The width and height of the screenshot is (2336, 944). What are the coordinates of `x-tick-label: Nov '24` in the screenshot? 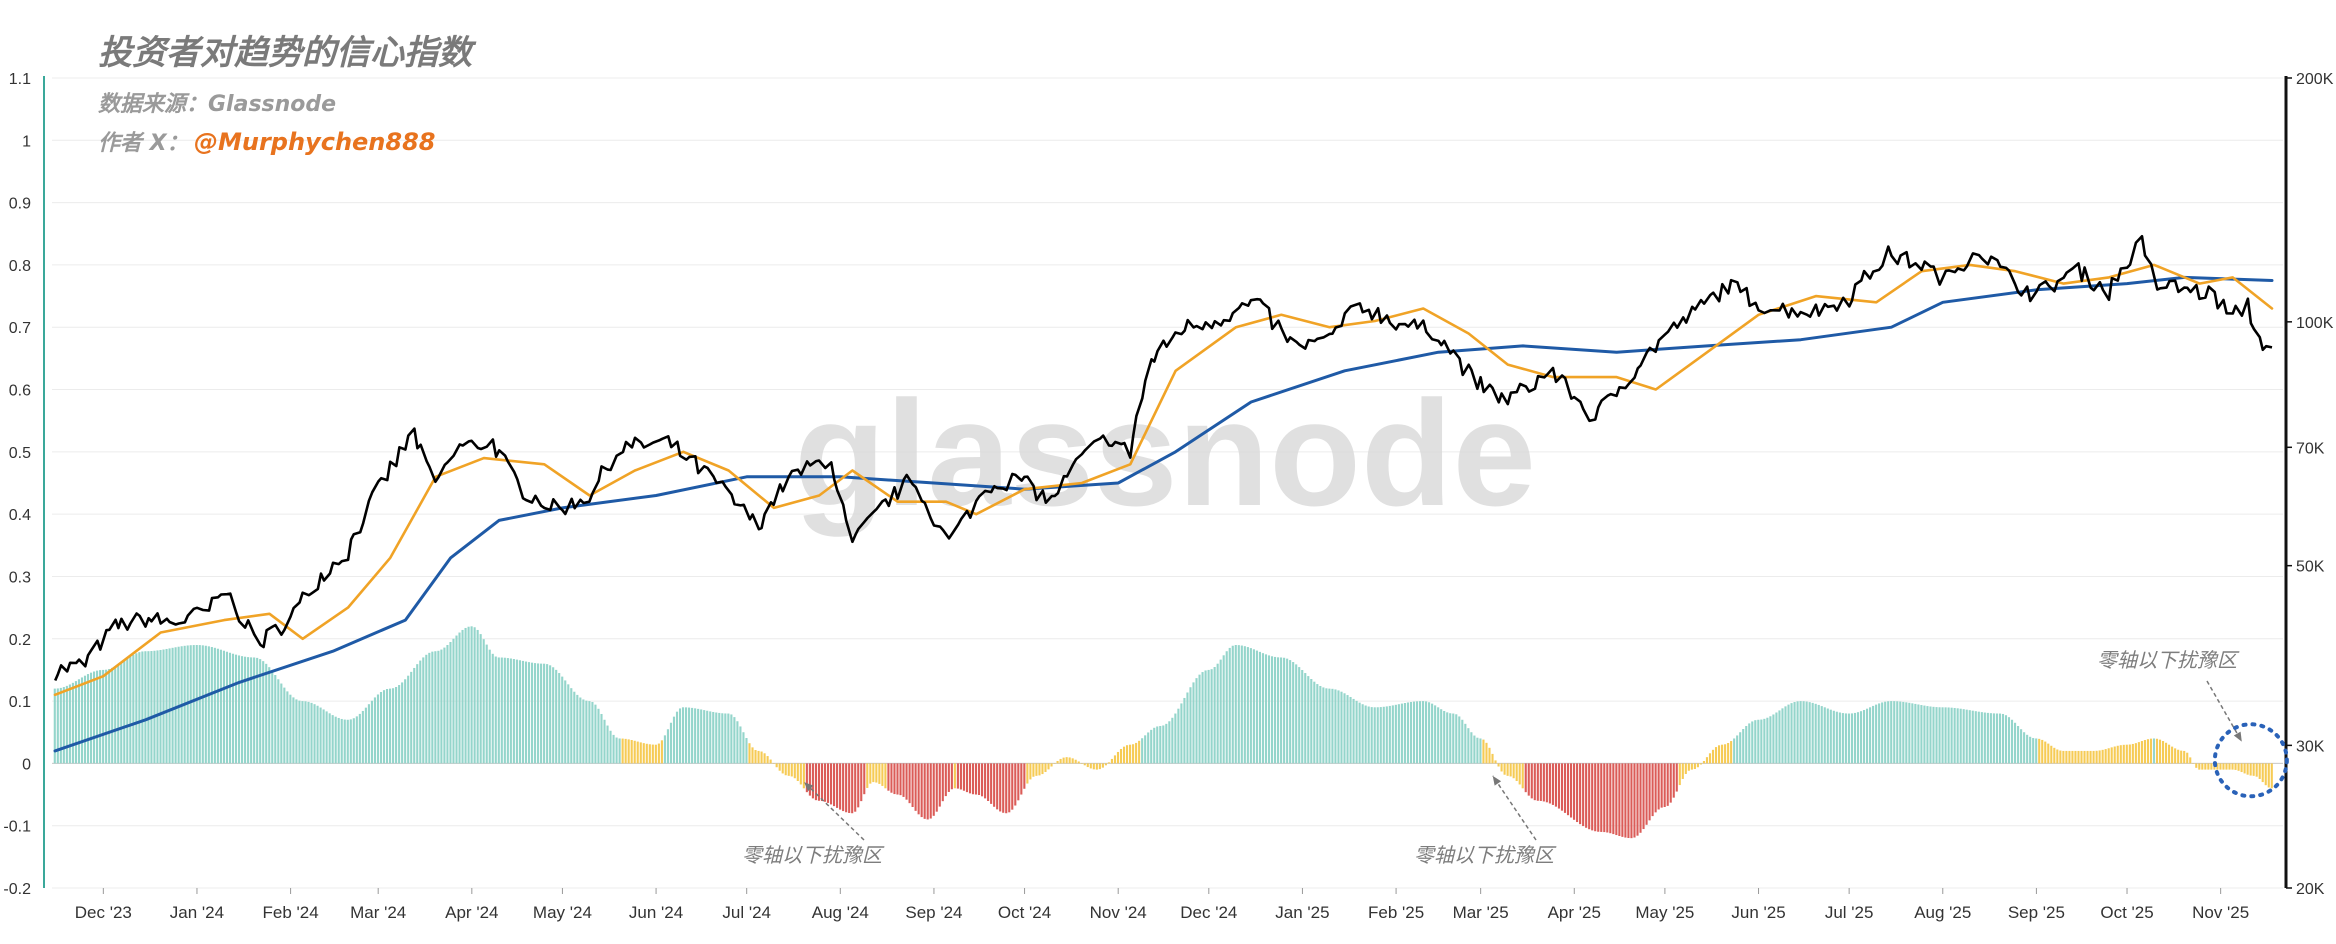 It's located at (1118, 912).